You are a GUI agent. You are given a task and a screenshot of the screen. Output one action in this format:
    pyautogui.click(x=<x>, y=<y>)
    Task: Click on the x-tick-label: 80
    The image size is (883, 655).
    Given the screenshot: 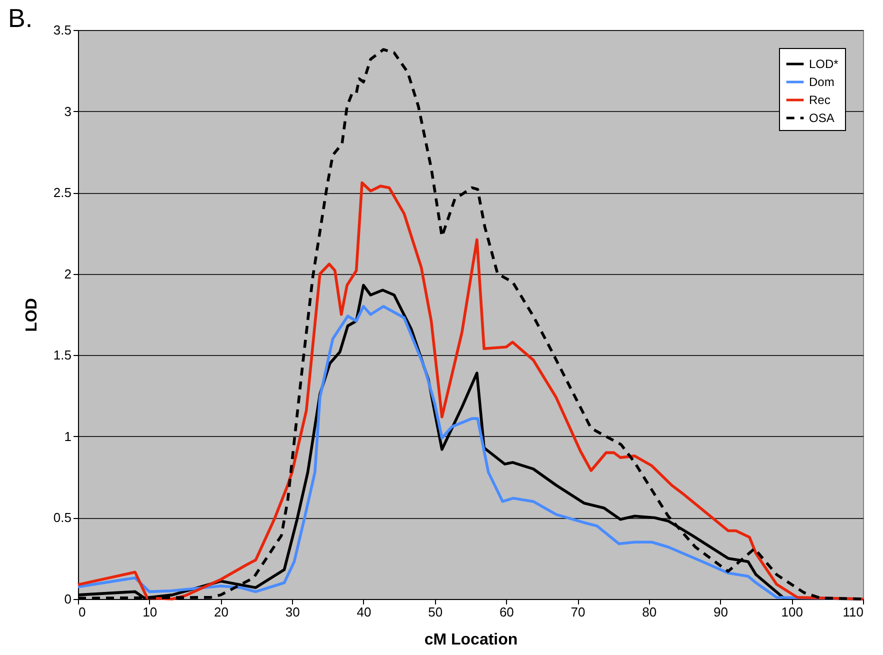 What is the action you would take?
    pyautogui.click(x=649, y=612)
    